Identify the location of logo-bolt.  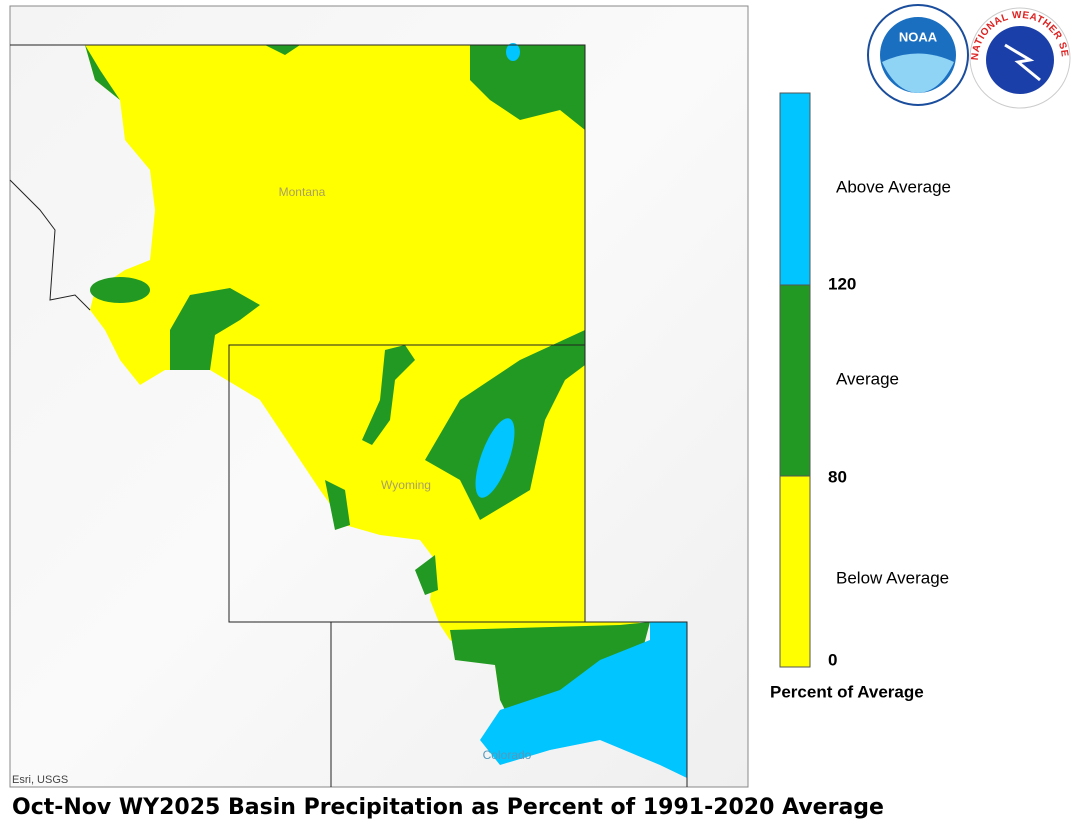
(1022, 62).